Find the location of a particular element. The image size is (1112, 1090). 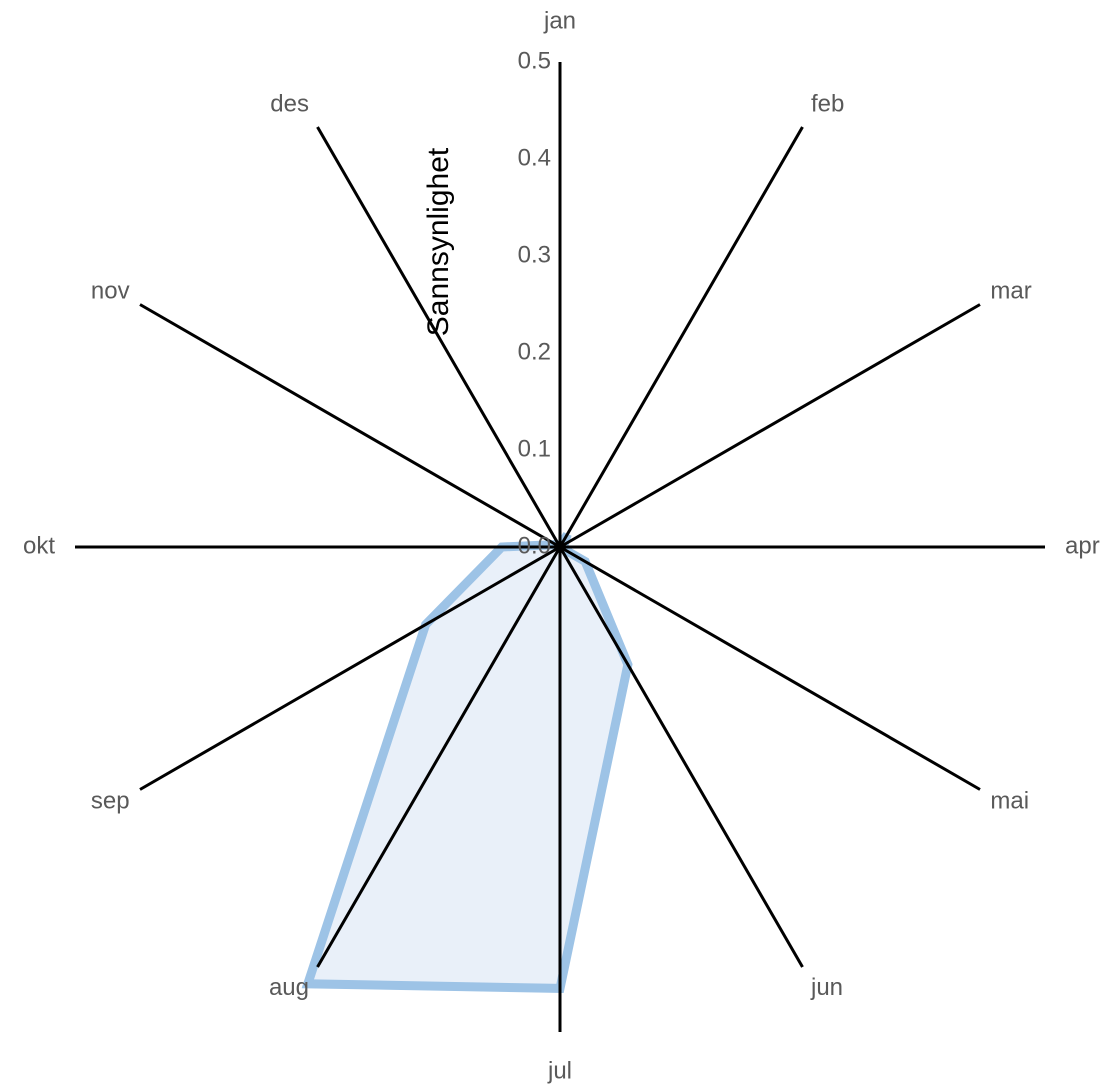

category-label-nov: nov is located at coordinates (110, 290).